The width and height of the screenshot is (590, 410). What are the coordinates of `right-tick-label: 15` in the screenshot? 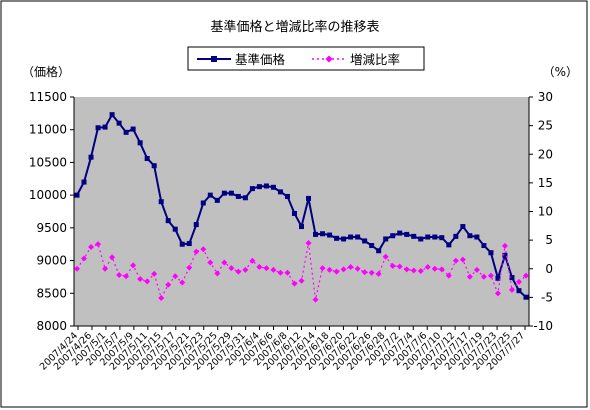 It's located at (545, 183).